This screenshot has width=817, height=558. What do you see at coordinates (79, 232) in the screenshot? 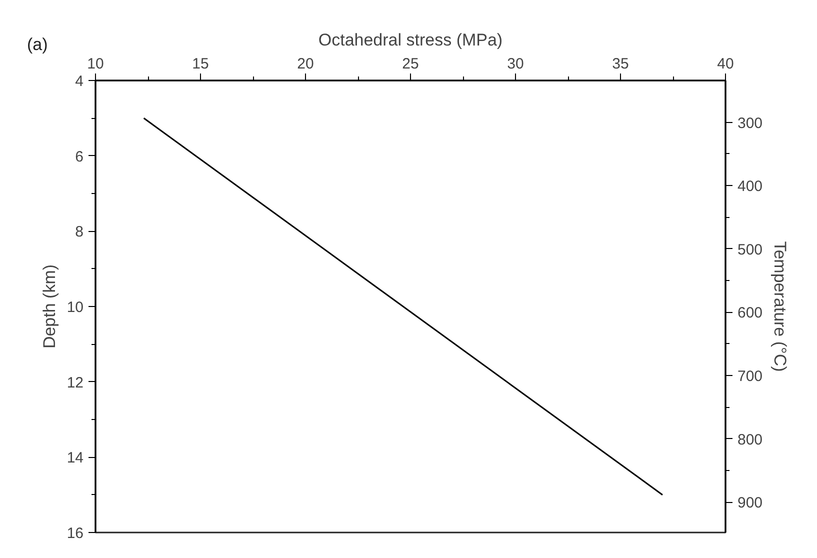
I see `y-tick-label: 8` at bounding box center [79, 232].